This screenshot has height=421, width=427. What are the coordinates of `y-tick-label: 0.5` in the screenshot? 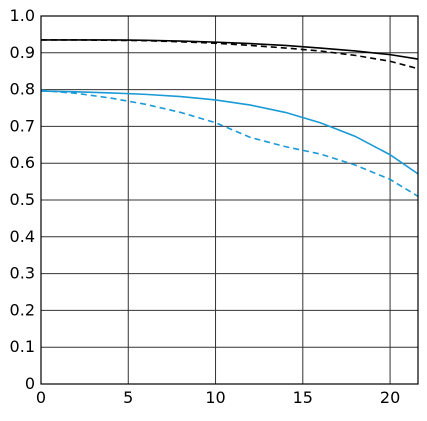 It's located at (22, 199).